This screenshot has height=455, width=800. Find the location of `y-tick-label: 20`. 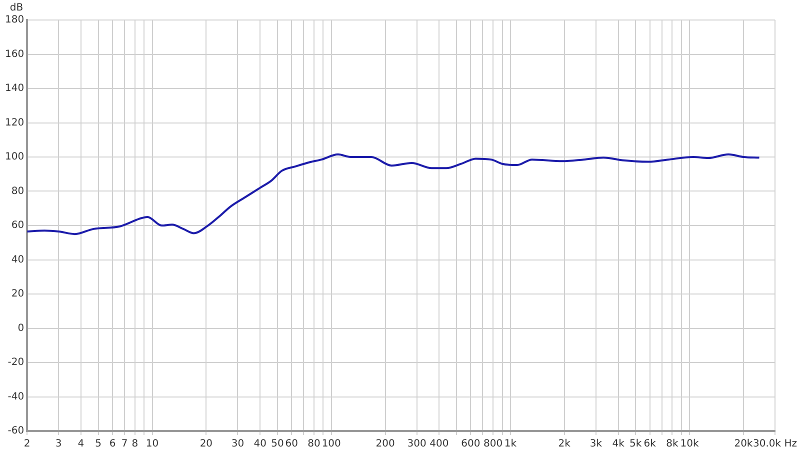

y-tick-label: 20 is located at coordinates (17, 294).